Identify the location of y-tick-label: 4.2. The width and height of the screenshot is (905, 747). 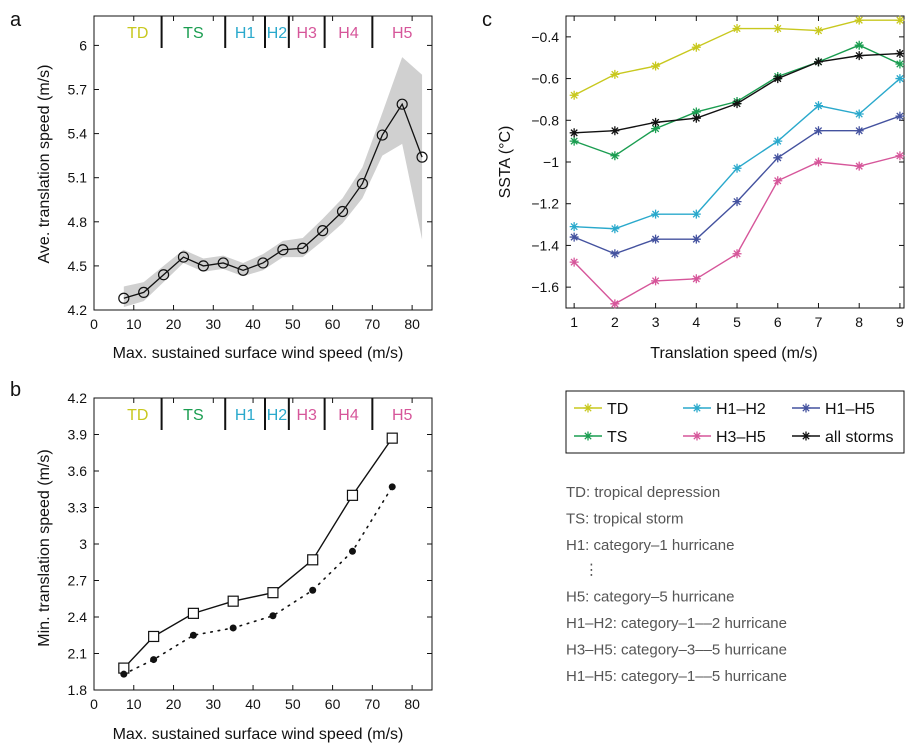
(78, 398).